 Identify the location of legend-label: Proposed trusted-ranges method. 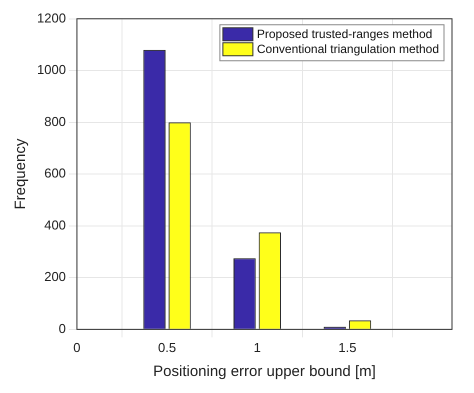
(344, 34).